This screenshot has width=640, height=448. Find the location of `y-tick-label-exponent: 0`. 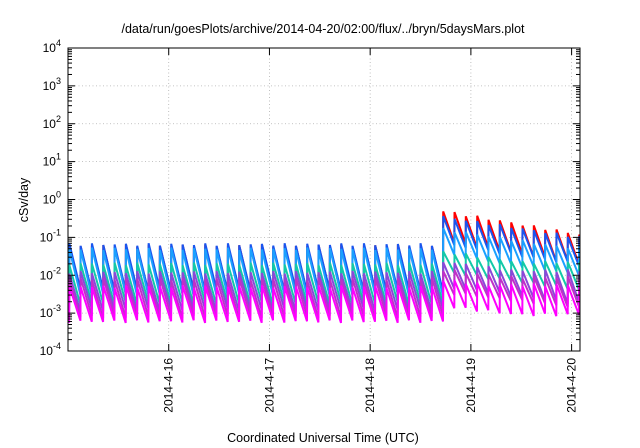

y-tick-label-exponent: 0 is located at coordinates (58, 195).